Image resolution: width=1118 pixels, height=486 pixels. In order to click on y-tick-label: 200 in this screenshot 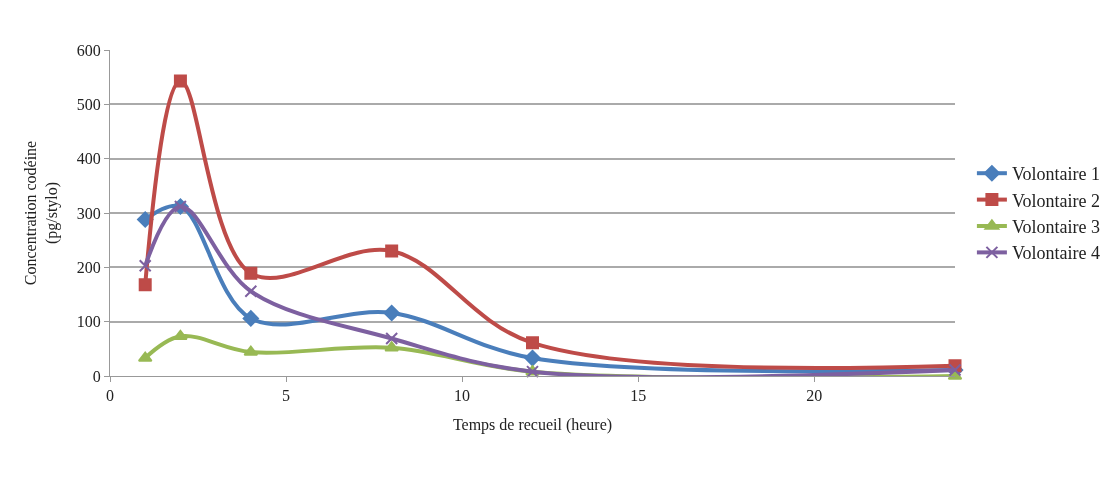, I will do `click(88, 267)`.